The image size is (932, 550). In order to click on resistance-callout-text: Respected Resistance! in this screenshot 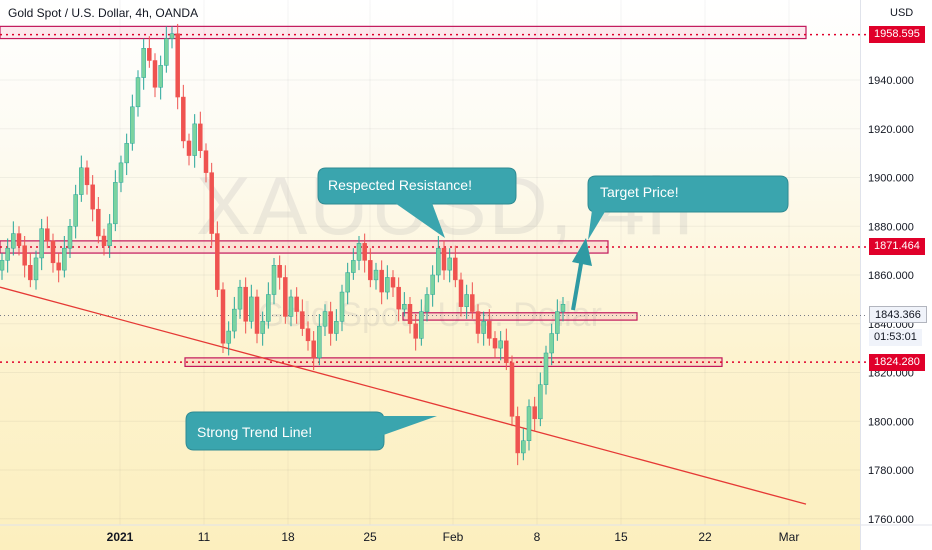, I will do `click(400, 185)`.